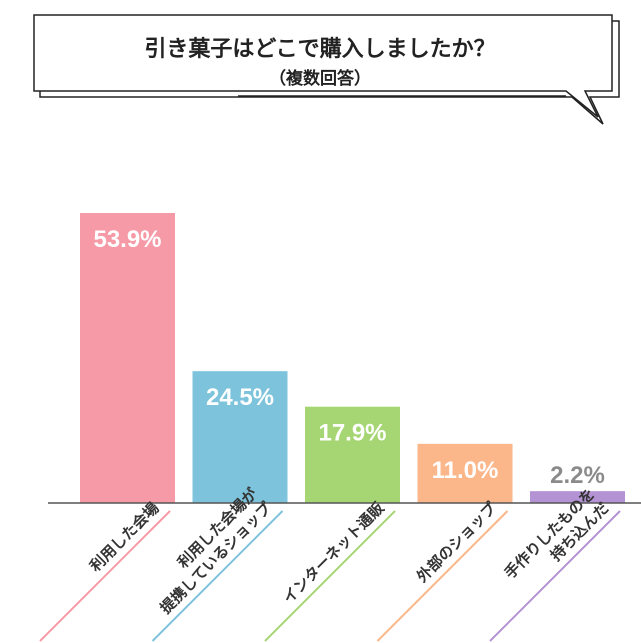 The height and width of the screenshot is (643, 641). Describe the element at coordinates (124, 537) in the screenshot. I see `category-label-1: 利用した会場` at that location.